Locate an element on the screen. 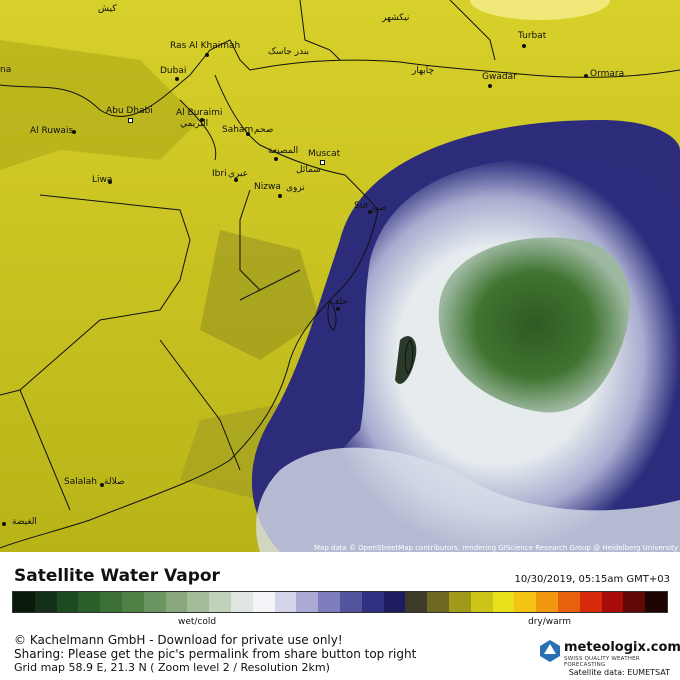 This screenshot has height=680, width=680. place-label: Ibri is located at coordinates (219, 174).